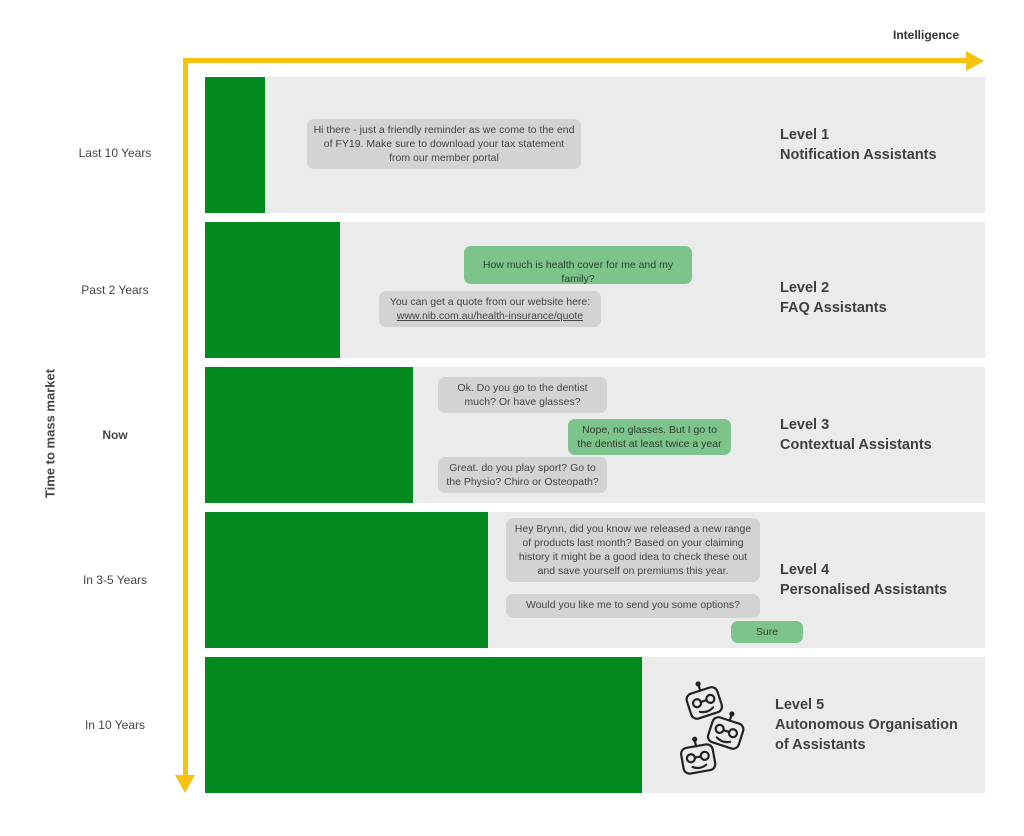 The width and height of the screenshot is (1024, 836). I want to click on level-name-5: Autonomous Organisation of Assistants, so click(866, 735).